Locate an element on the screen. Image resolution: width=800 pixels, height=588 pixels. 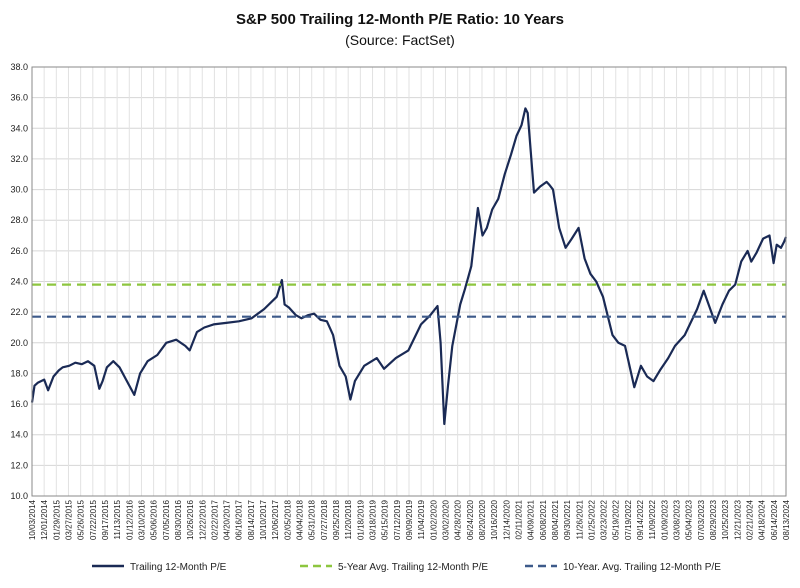
chart-subtitle: (Source: FactSet) is located at coordinates (400, 40).